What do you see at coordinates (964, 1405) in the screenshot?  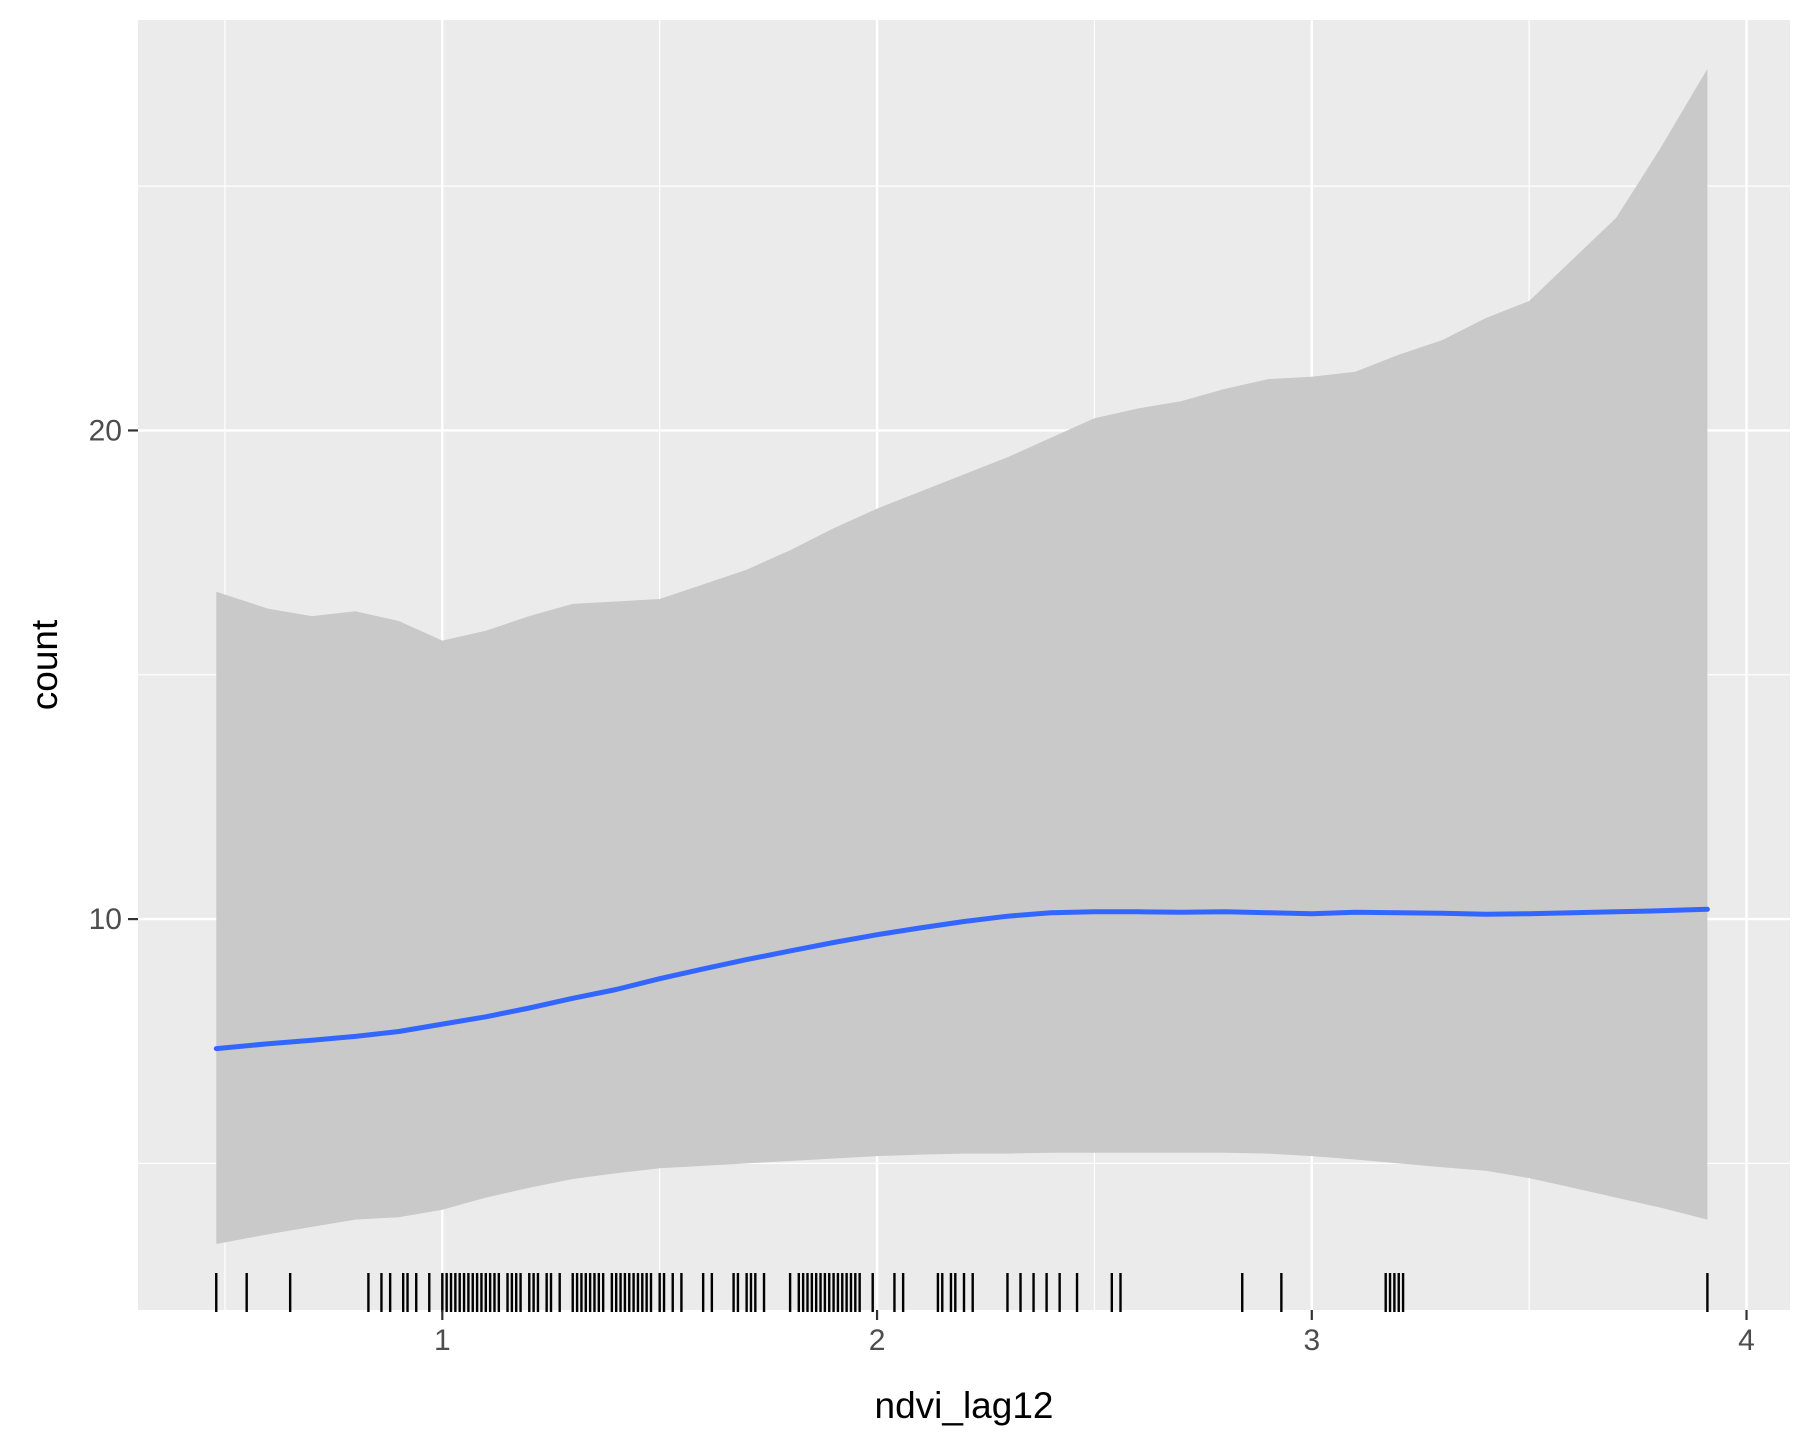 I see `x-axis-title: ndvi_lag12` at bounding box center [964, 1405].